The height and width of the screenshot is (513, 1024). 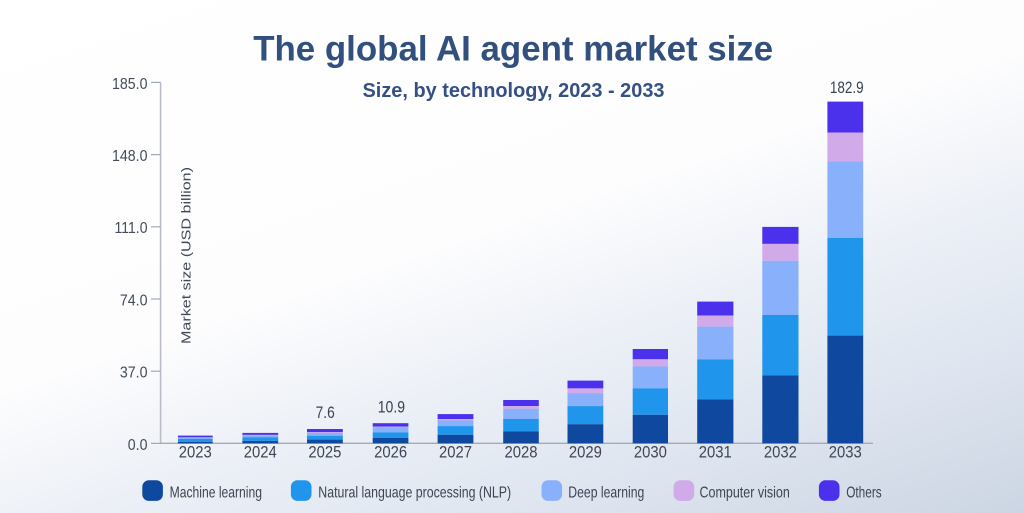 I want to click on svg-text: 2027, so click(x=455, y=452).